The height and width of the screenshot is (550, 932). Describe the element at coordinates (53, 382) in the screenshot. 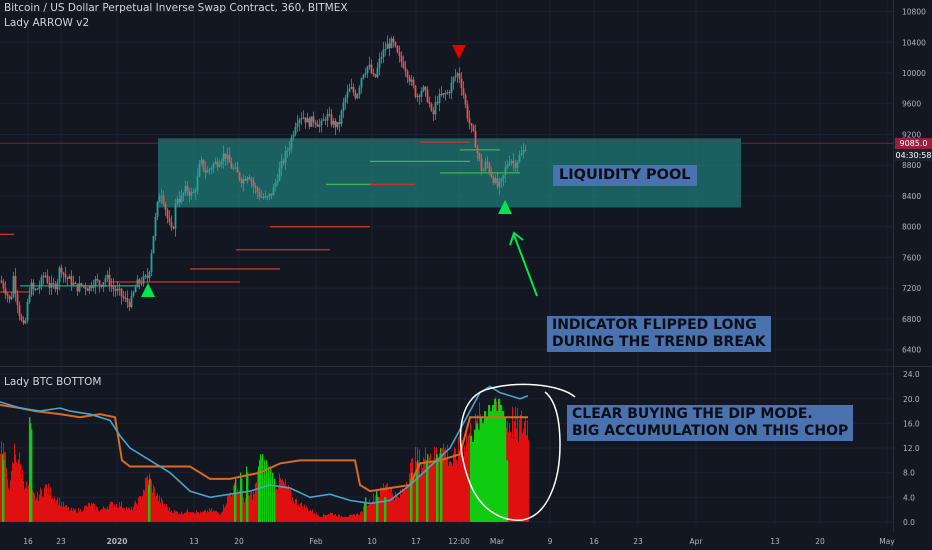

I see `indicator-label-bottom: Lady BTC BOTTOM` at that location.